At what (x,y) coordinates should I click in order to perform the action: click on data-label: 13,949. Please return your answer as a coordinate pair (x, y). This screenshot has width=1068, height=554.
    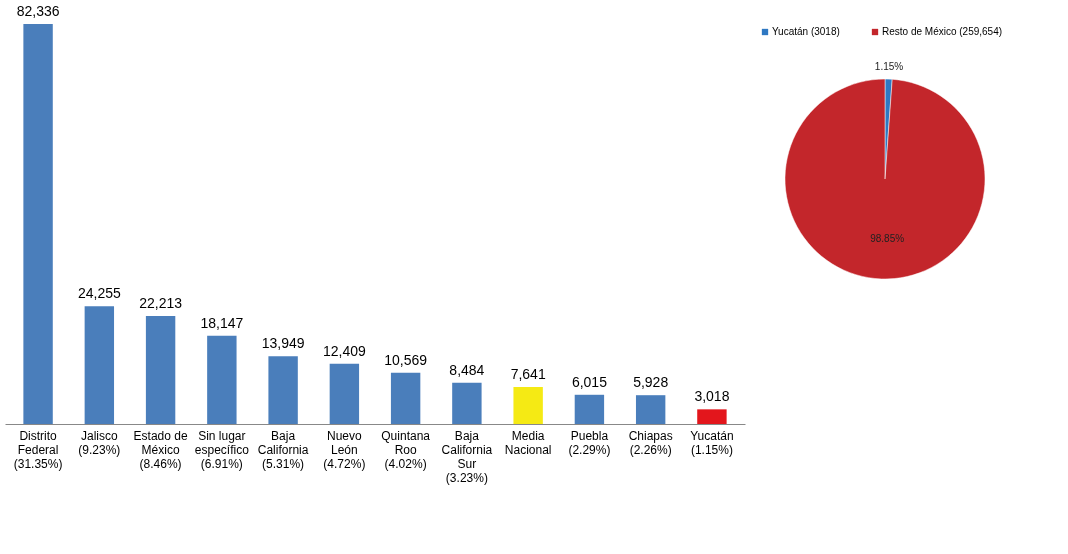
    Looking at the image, I should click on (283, 343).